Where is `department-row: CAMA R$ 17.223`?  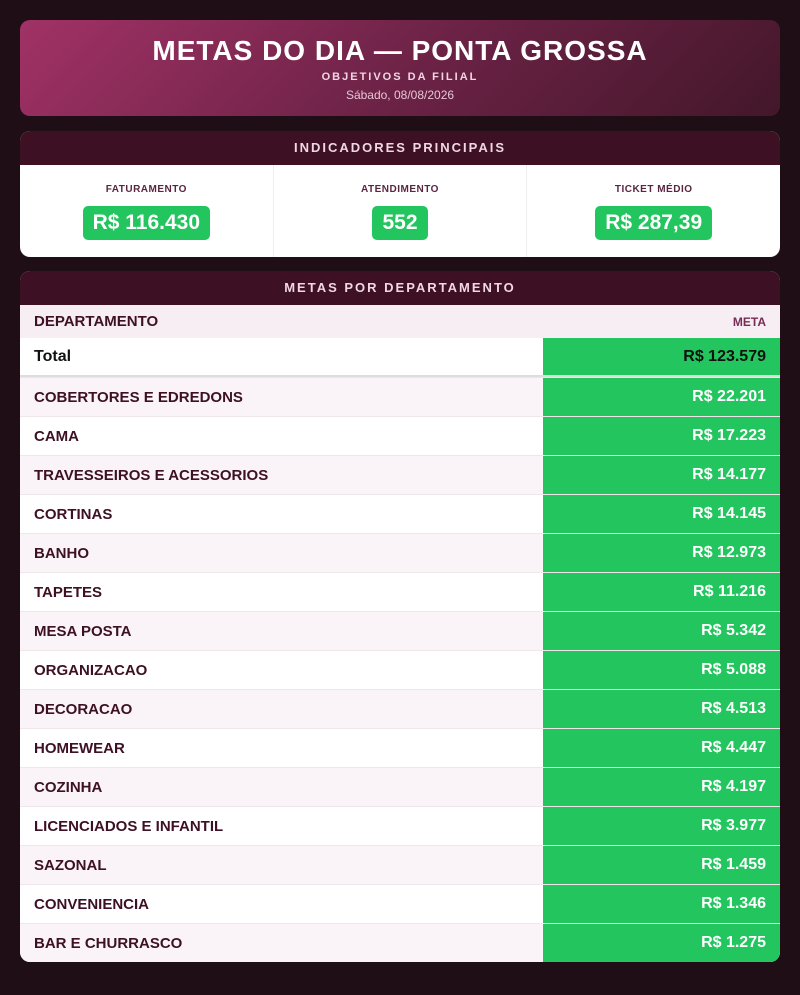 department-row: CAMA R$ 17.223 is located at coordinates (400, 435).